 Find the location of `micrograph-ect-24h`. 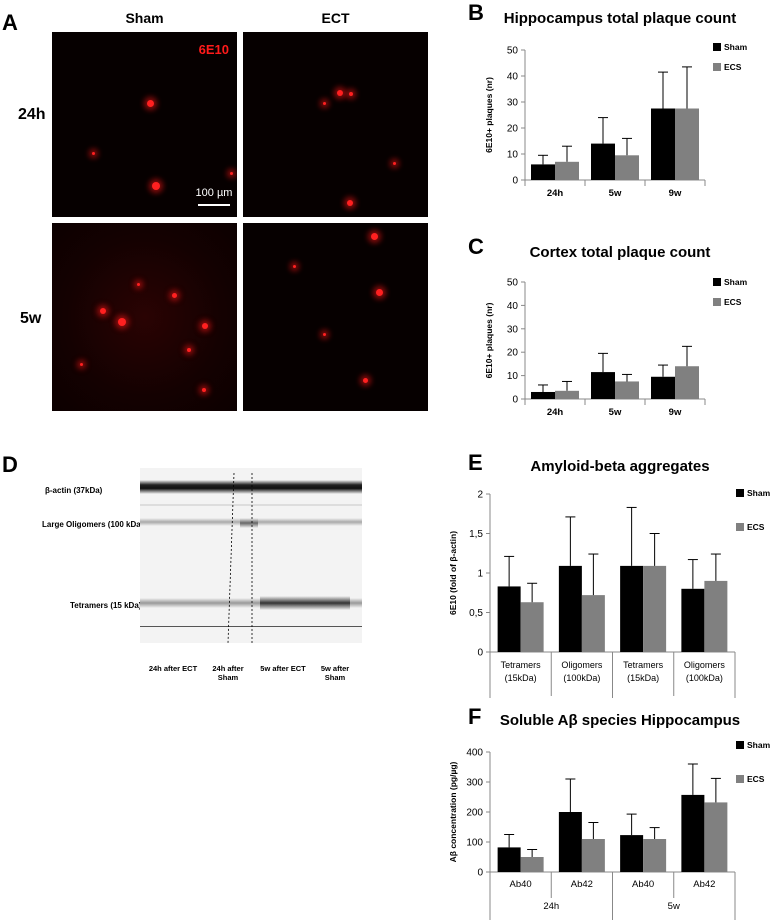

micrograph-ect-24h is located at coordinates (335, 124).